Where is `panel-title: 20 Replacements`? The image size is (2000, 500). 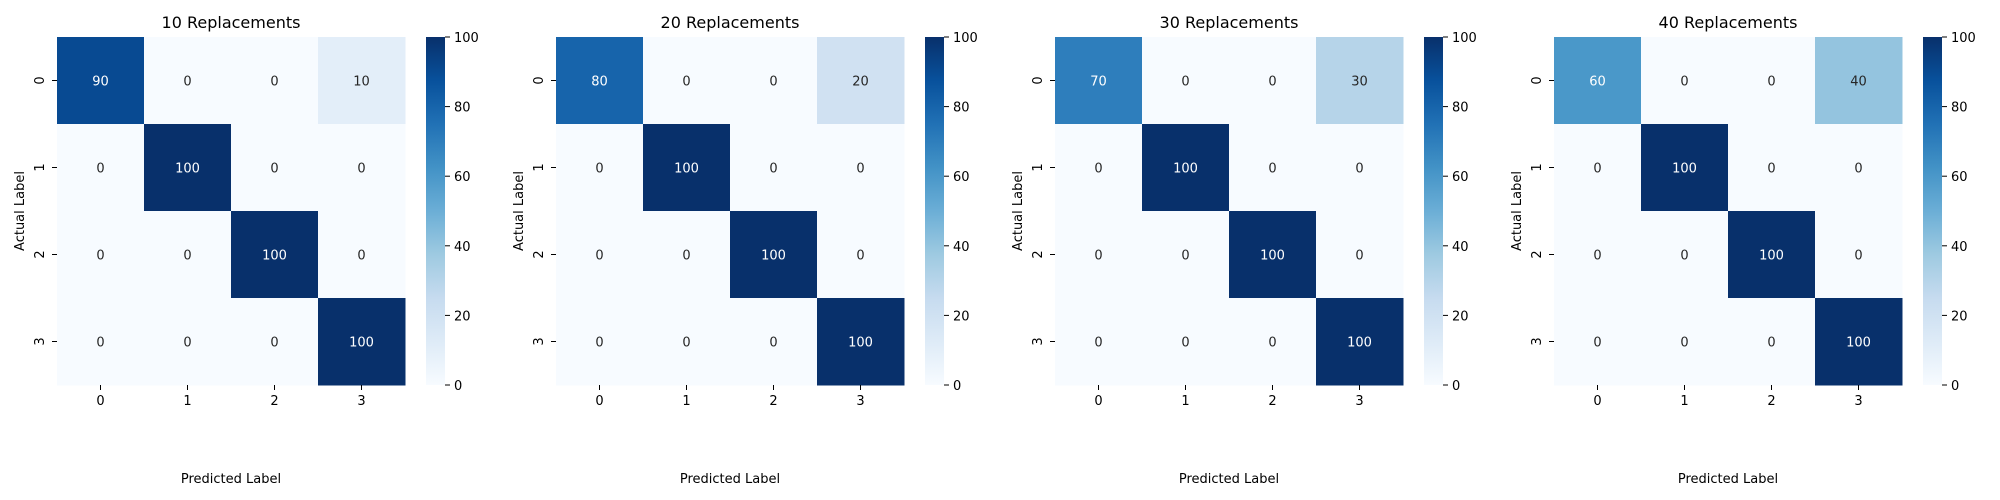 panel-title: 20 Replacements is located at coordinates (730, 22).